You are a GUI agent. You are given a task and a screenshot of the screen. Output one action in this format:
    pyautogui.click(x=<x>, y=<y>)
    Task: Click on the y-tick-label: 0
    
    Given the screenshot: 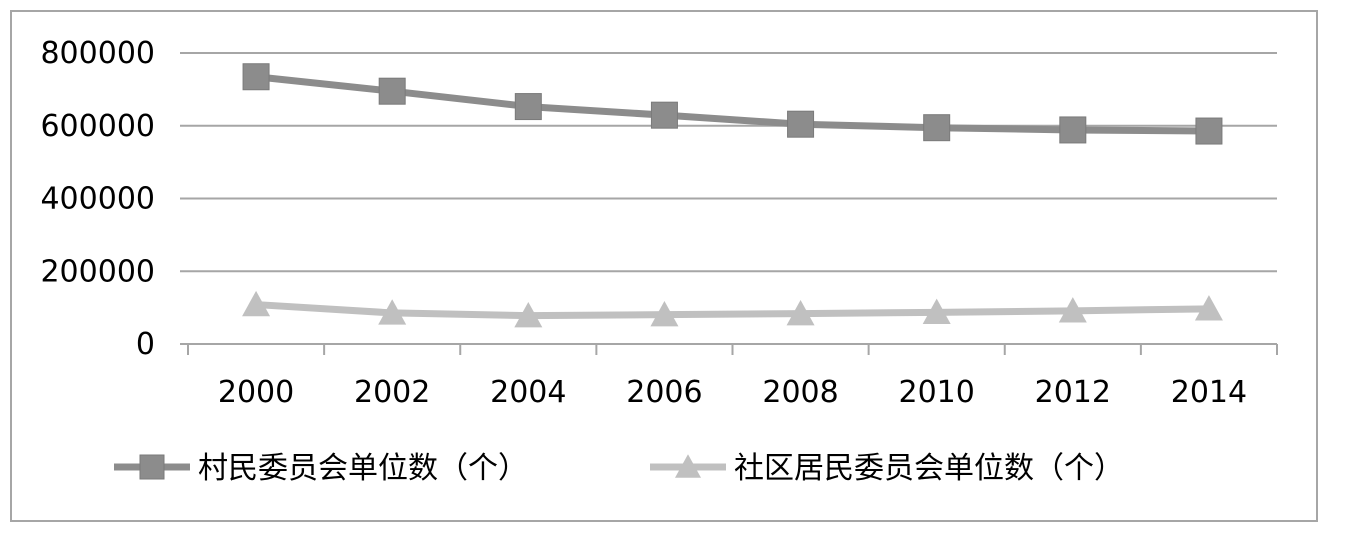 What is the action you would take?
    pyautogui.click(x=145, y=344)
    